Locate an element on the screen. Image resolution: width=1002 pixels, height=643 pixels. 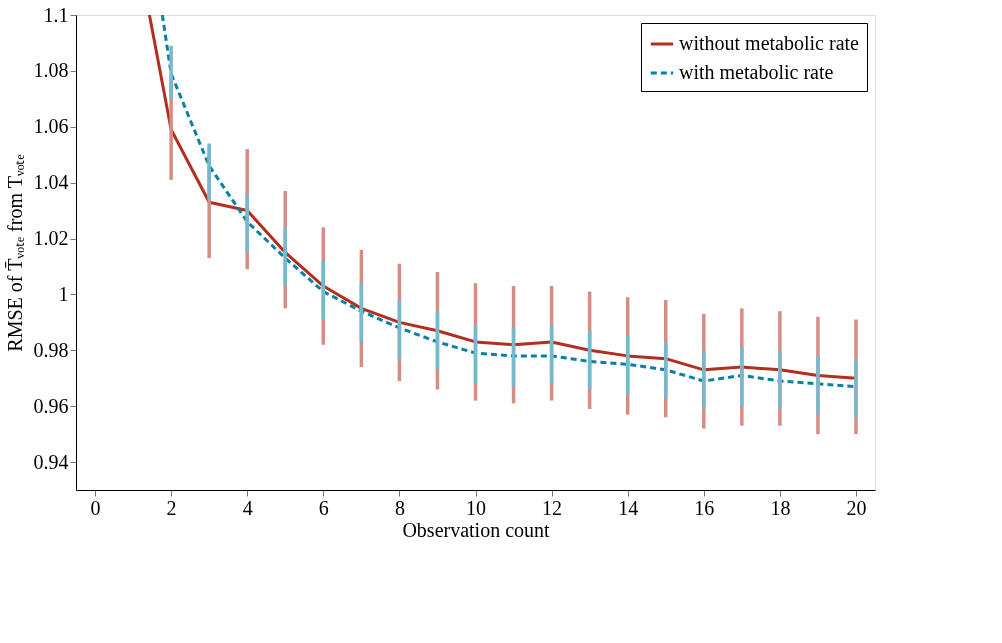
x-tick-label: 8 is located at coordinates (399, 507).